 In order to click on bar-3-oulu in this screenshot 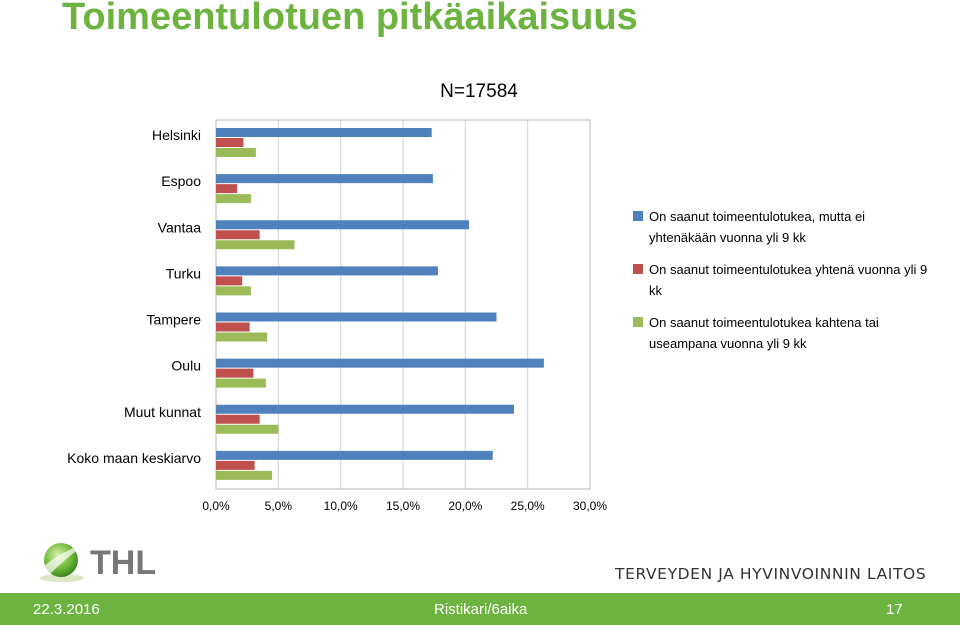, I will do `click(241, 383)`.